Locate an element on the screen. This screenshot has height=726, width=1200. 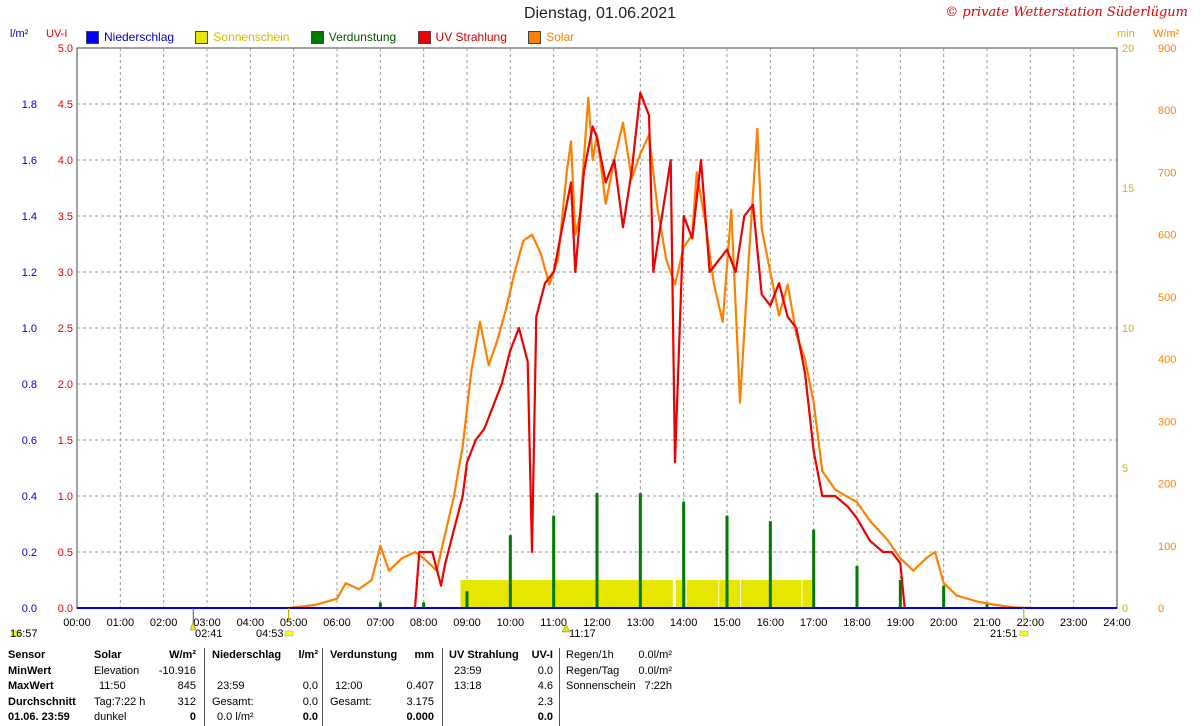
solar-header-label: Solar is located at coordinates (108, 655).